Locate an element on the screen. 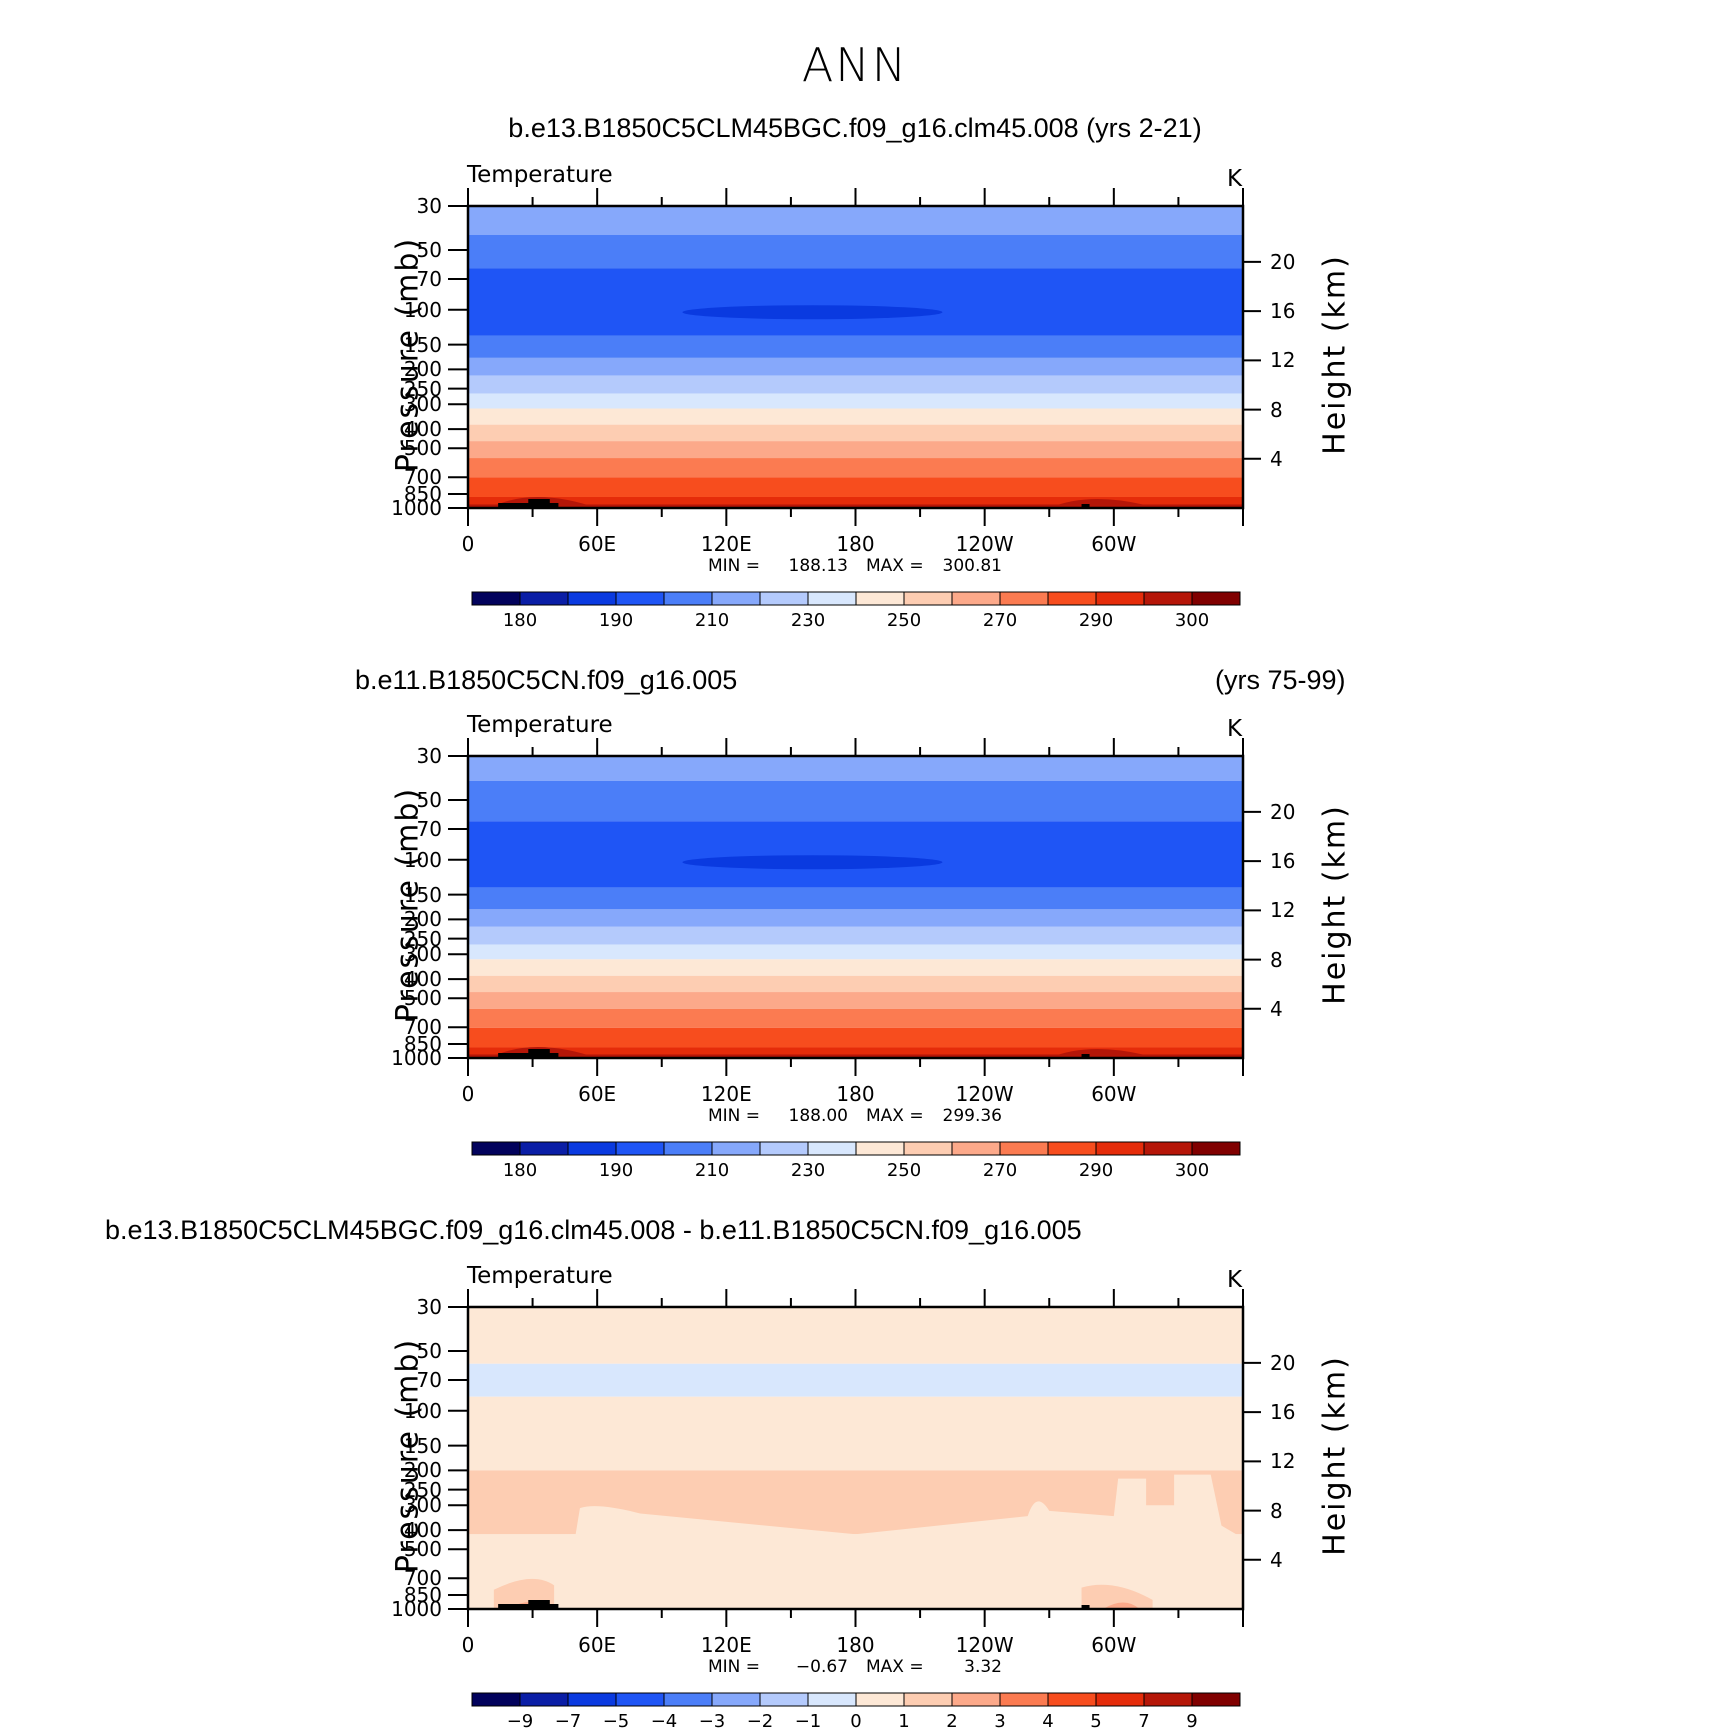  colorbar-label: 290 is located at coordinates (1096, 620).